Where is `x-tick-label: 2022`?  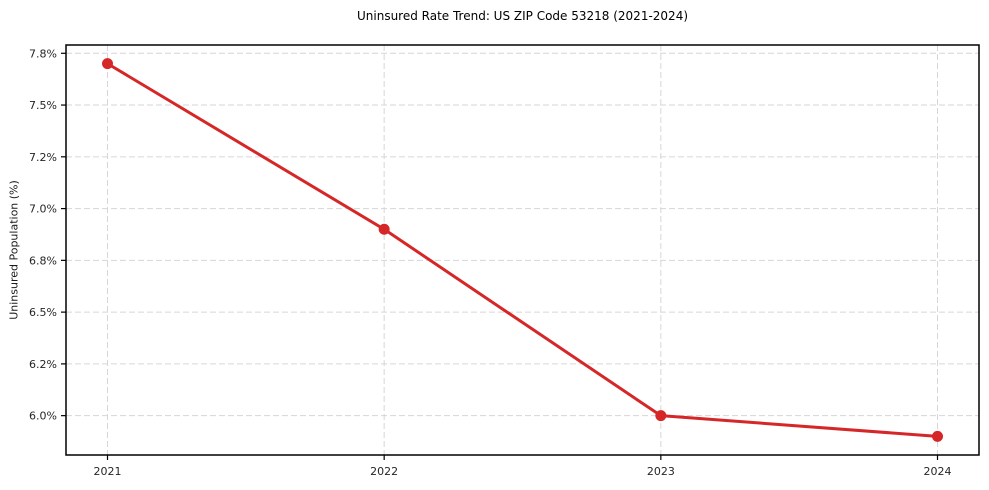 x-tick-label: 2022 is located at coordinates (384, 471).